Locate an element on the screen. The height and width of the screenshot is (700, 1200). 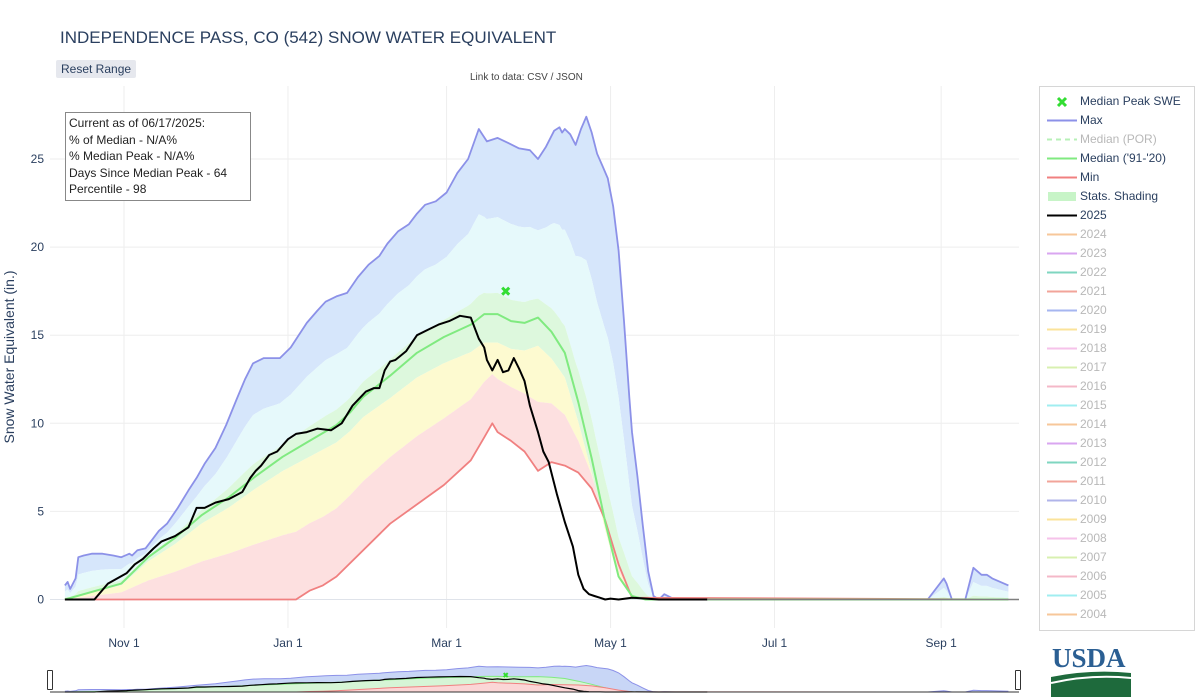
legend-item: Median (POR) is located at coordinates (1117, 139).